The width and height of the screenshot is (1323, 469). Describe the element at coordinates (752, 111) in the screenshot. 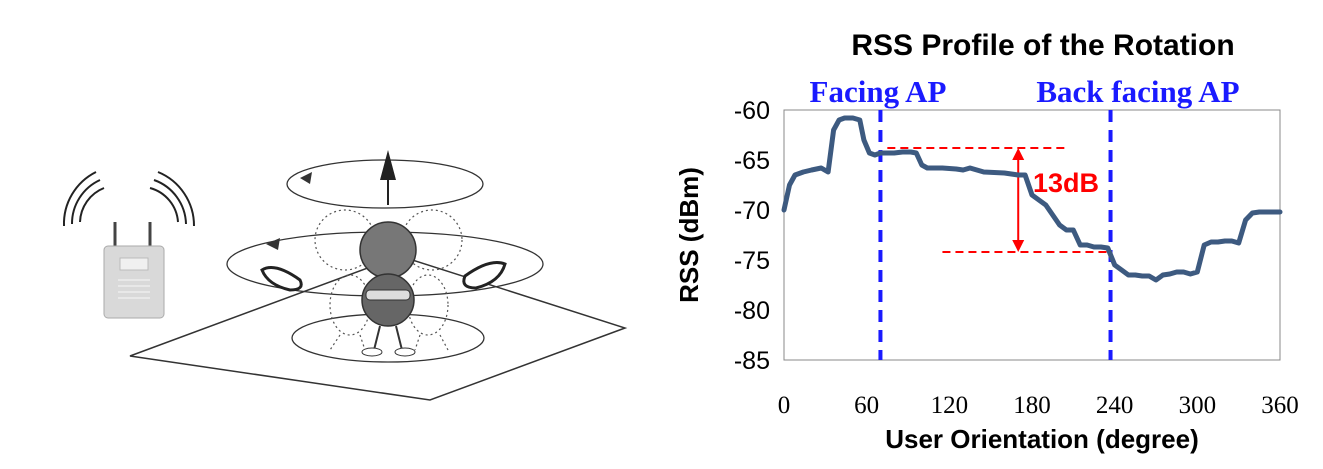

I see `y-tick-label: -60` at that location.